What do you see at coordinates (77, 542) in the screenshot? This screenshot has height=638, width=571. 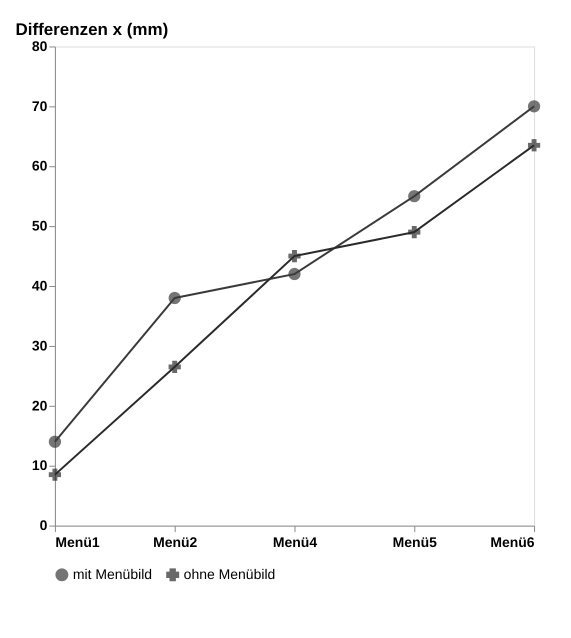 I see `x-tick-label: Menü1` at bounding box center [77, 542].